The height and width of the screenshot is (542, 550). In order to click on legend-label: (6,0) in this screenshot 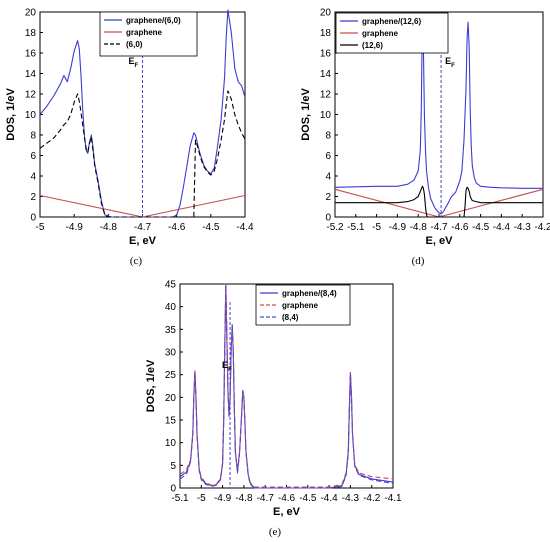, I will do `click(134, 44)`.